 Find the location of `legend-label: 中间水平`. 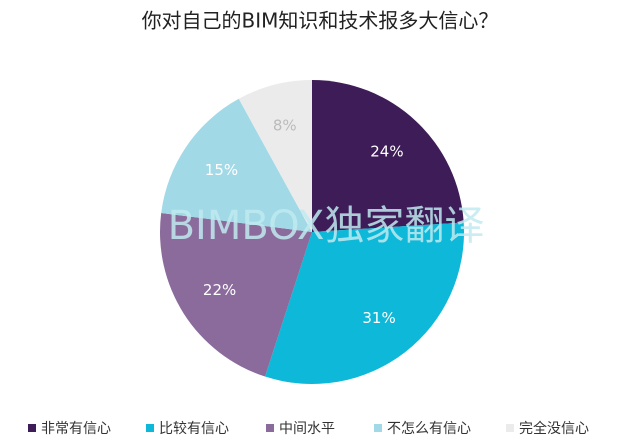

legend-label: 中间水平 is located at coordinates (307, 429).